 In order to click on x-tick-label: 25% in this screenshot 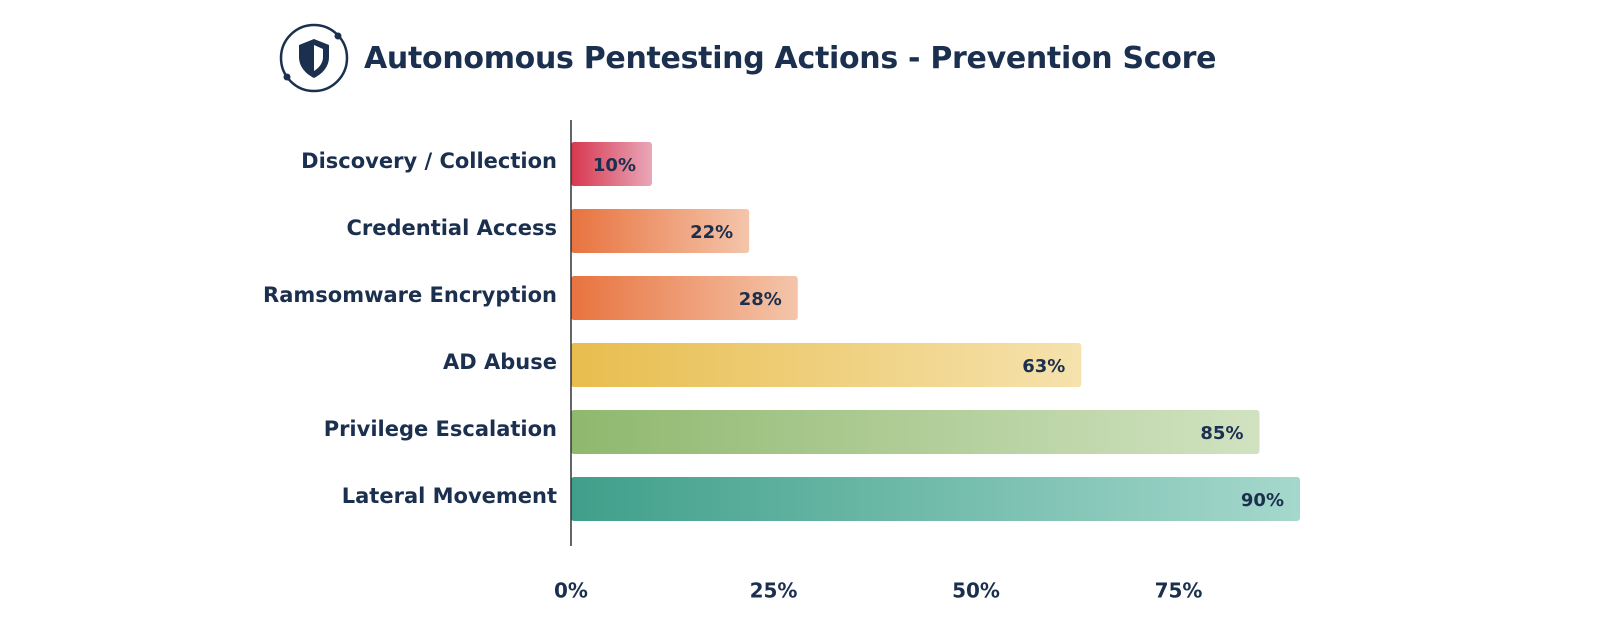, I will do `click(774, 591)`.